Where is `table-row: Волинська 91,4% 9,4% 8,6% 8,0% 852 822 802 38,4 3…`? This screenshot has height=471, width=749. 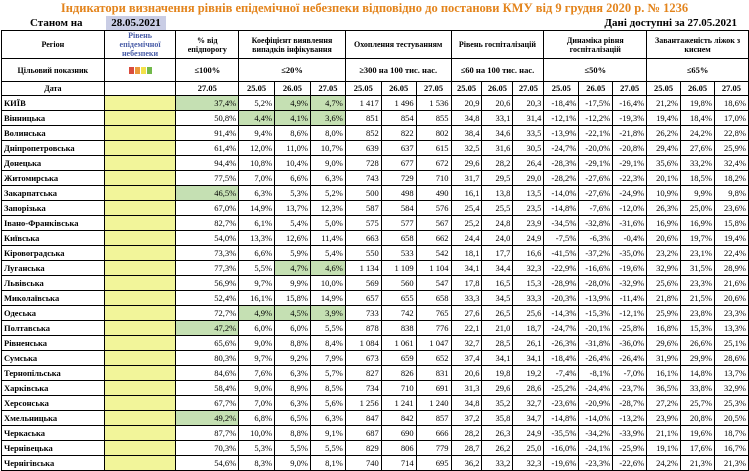
table-row: Волинська 91,4% 9,4% 8,6% 8,0% 852 822 802 38,4 3… is located at coordinates (375, 133).